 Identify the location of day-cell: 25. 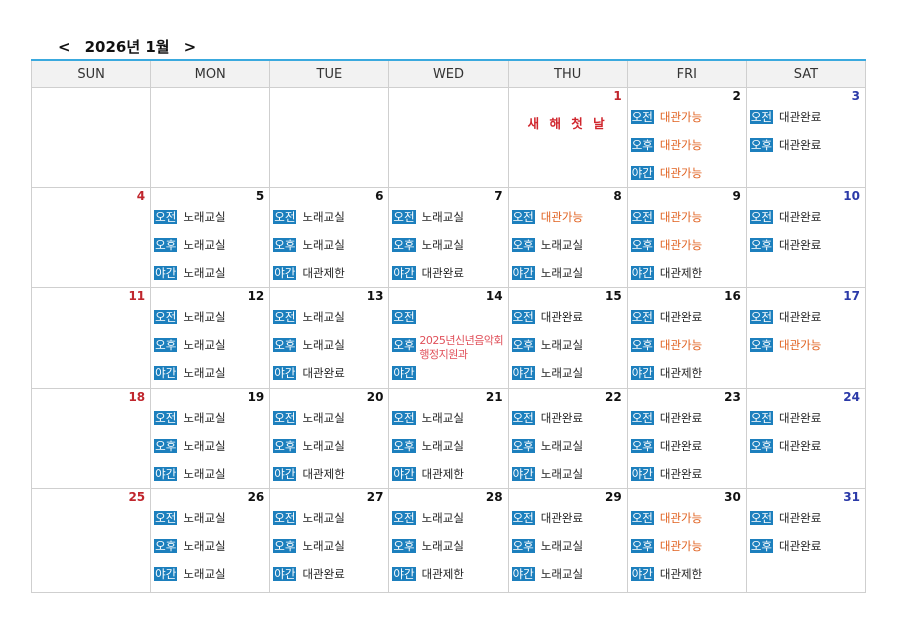
(91, 540).